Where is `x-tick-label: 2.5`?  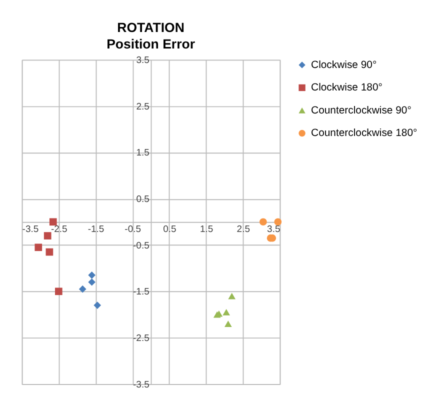
x-tick-label: 2.5 is located at coordinates (243, 229).